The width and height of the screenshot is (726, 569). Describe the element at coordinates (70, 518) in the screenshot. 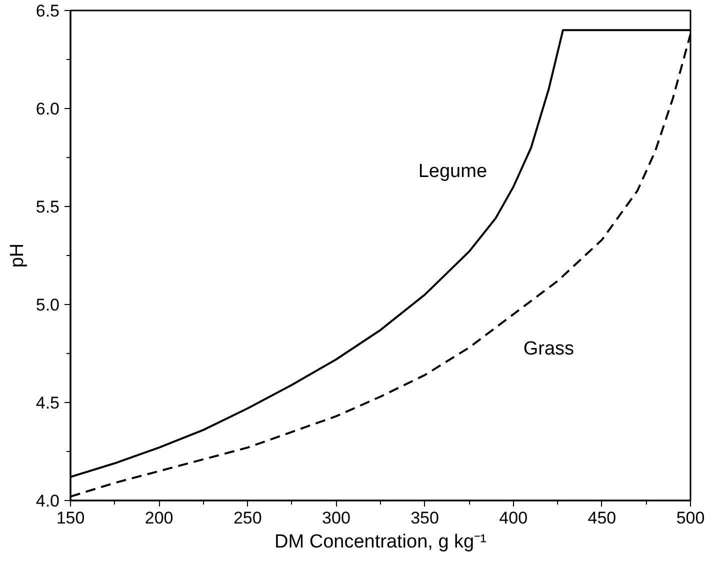

I see `x-tick-label: 150` at that location.